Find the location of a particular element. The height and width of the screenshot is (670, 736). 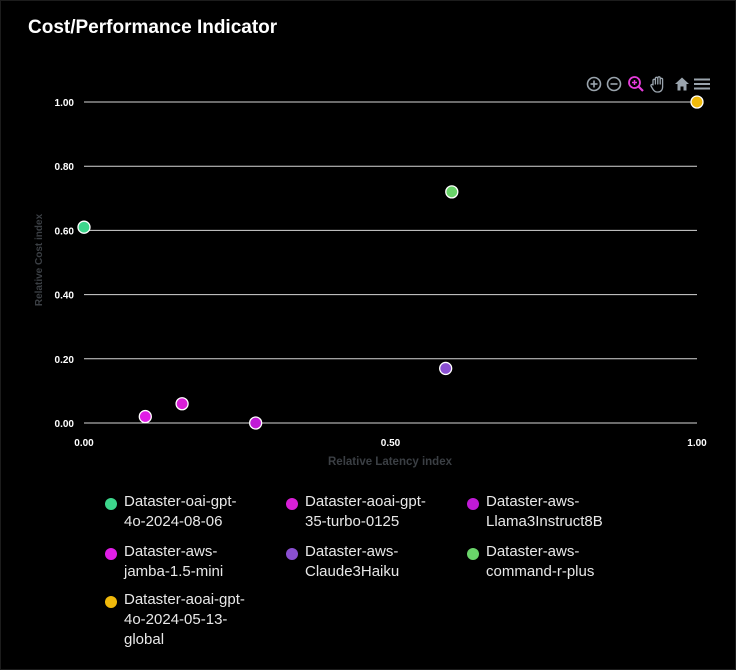

zoom-select-icon is located at coordinates (636, 84).